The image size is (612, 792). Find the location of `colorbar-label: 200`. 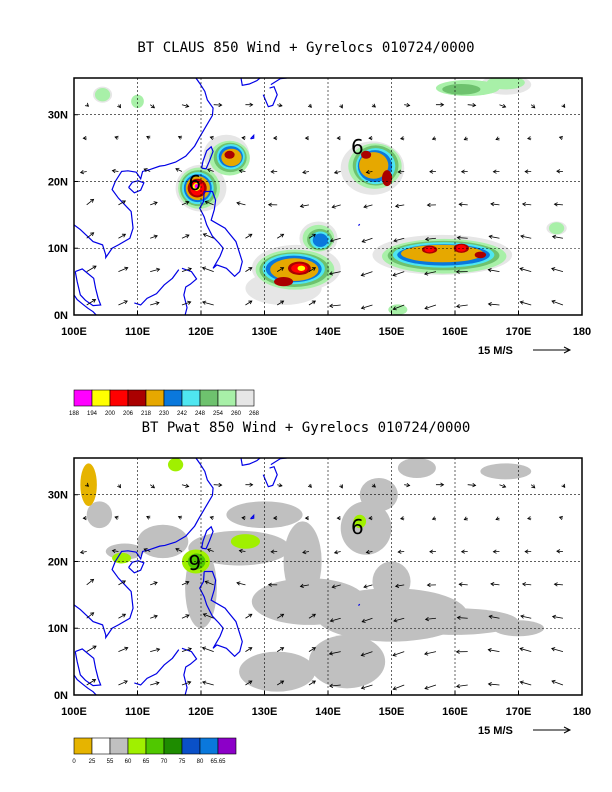

colorbar-label: 200 is located at coordinates (110, 414).